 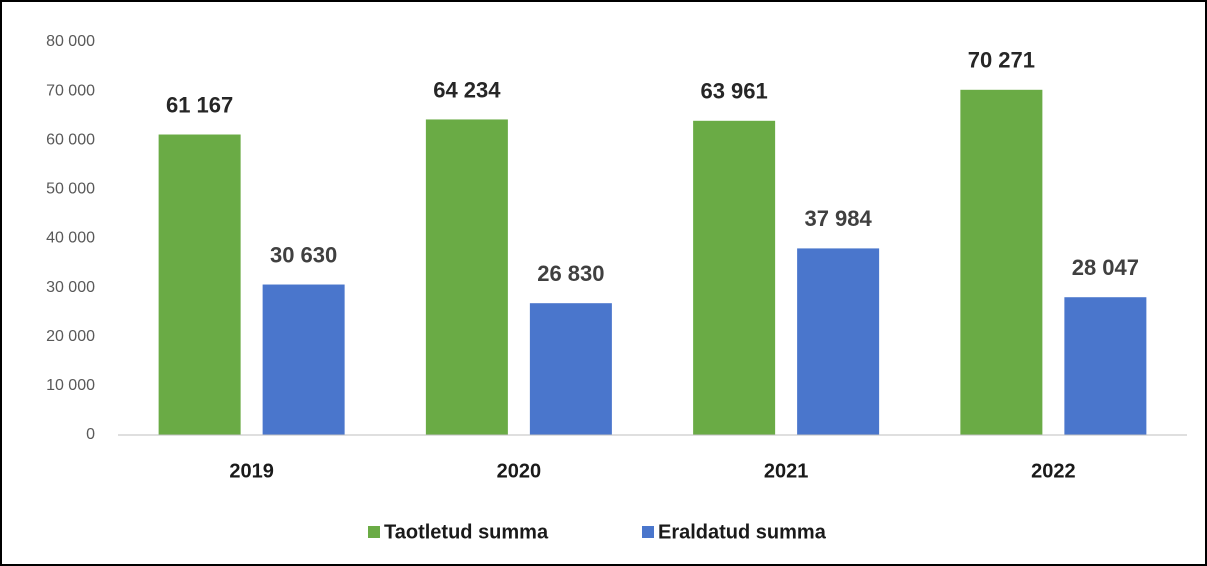 I want to click on data-label: 37 984, so click(x=838, y=218).